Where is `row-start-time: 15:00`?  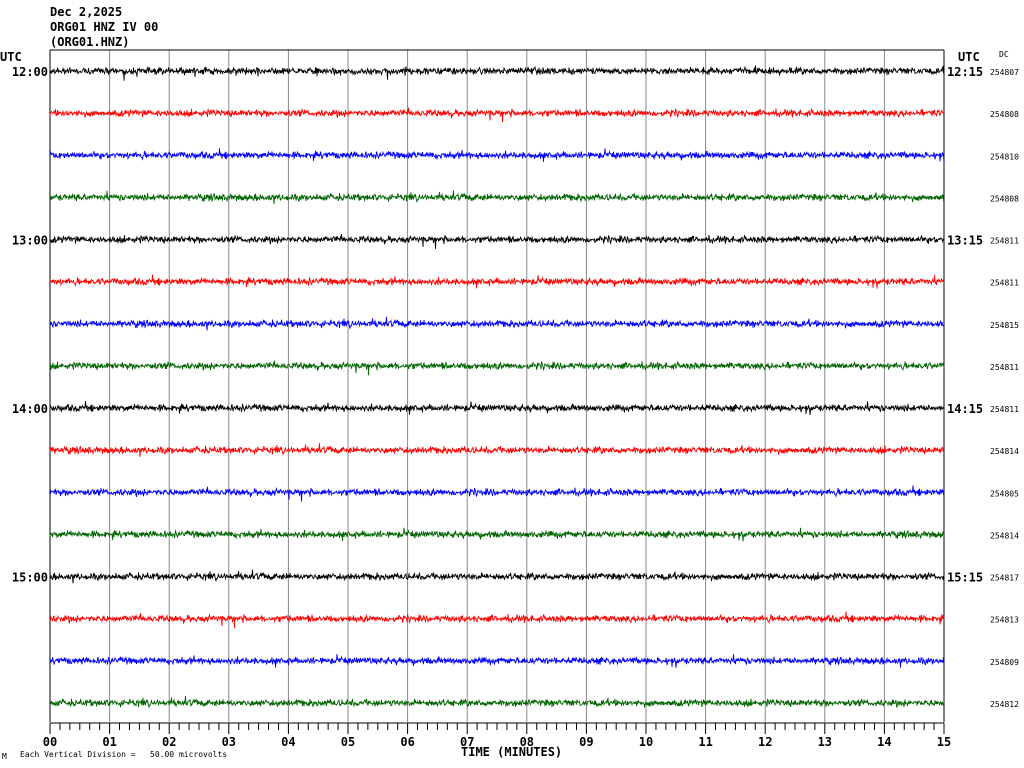
row-start-time: 15:00 is located at coordinates (30, 578).